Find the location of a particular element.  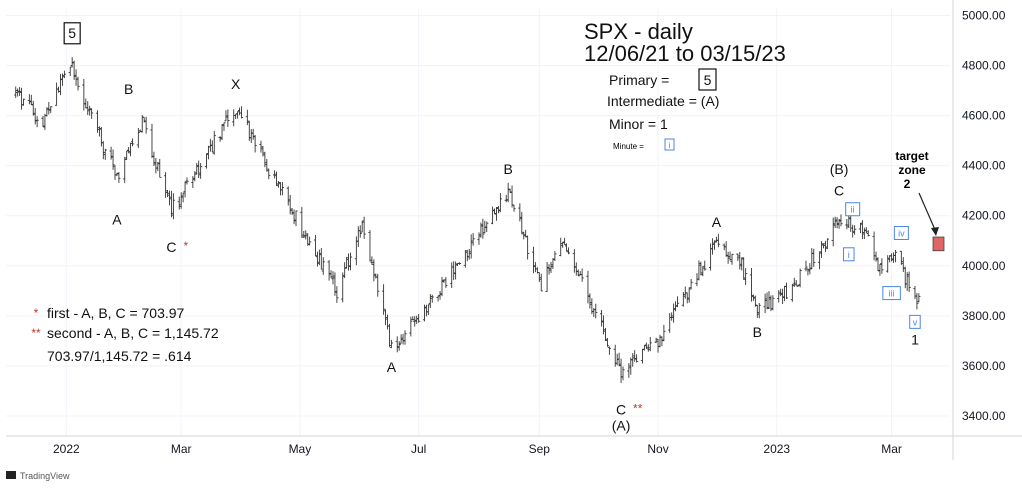

target-zone: target zone 2 is located at coordinates (920, 200).